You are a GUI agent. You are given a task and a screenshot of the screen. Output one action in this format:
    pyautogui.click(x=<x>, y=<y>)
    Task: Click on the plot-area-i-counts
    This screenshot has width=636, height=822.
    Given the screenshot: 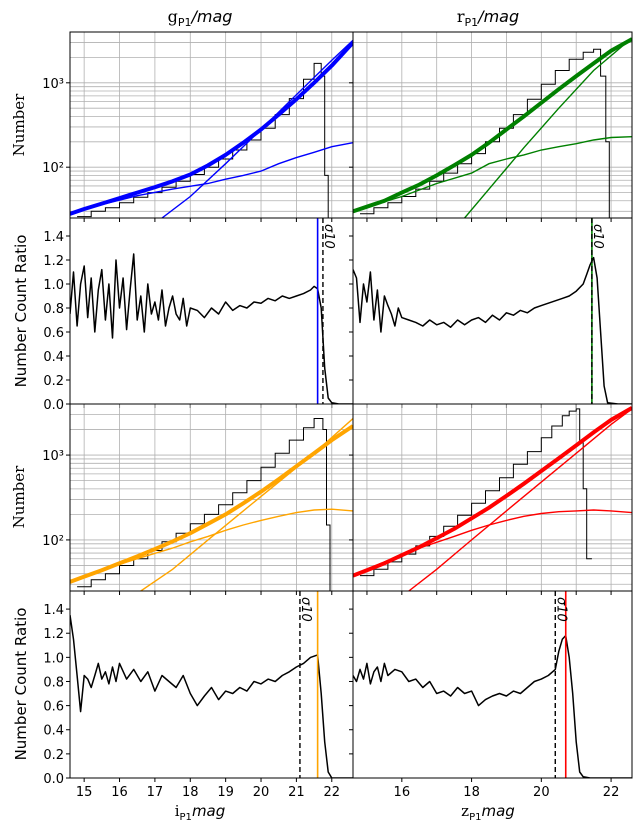 What is the action you would take?
    pyautogui.click(x=211, y=501)
    